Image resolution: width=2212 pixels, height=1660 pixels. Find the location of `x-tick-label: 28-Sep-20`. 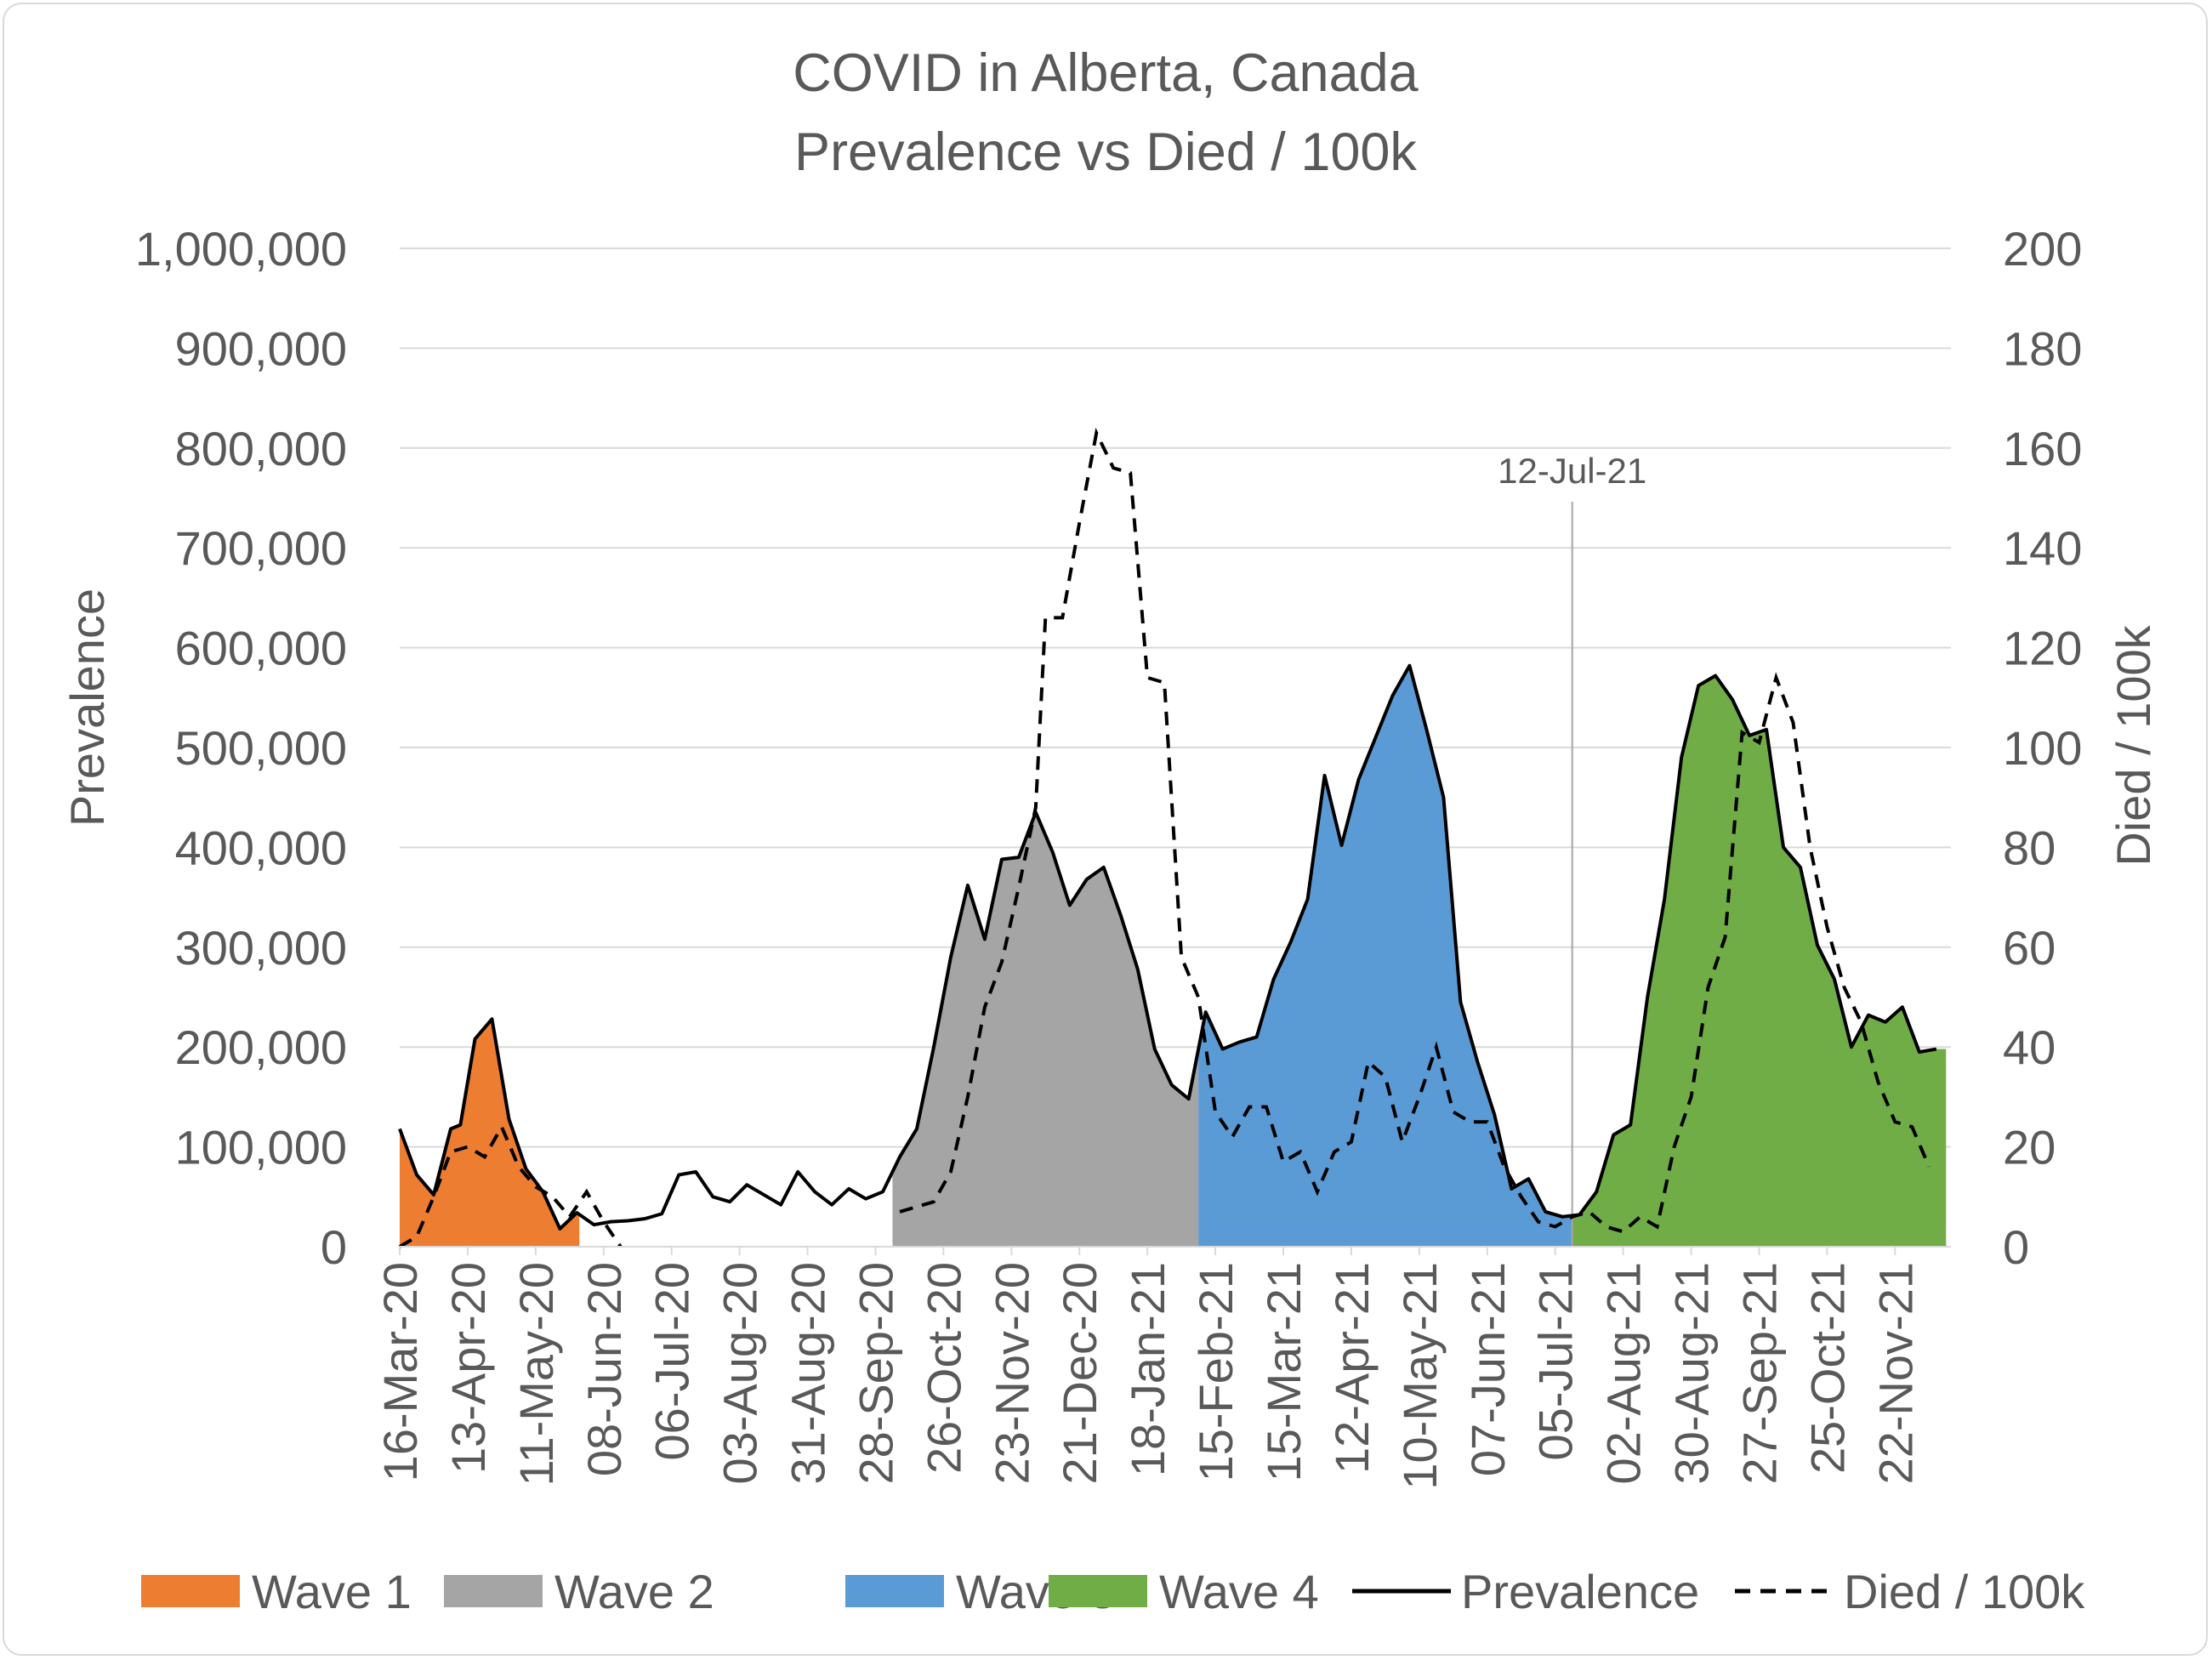

x-tick-label: 28-Sep-20 is located at coordinates (876, 1374).